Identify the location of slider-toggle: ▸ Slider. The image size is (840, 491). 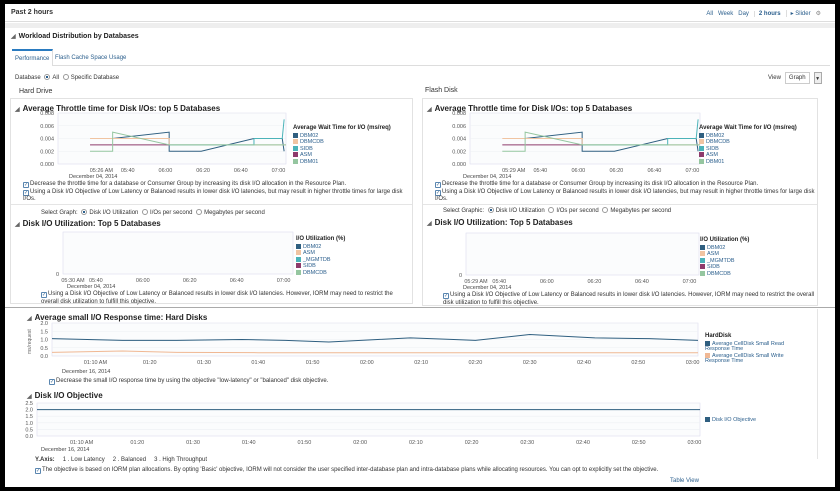
(798, 13).